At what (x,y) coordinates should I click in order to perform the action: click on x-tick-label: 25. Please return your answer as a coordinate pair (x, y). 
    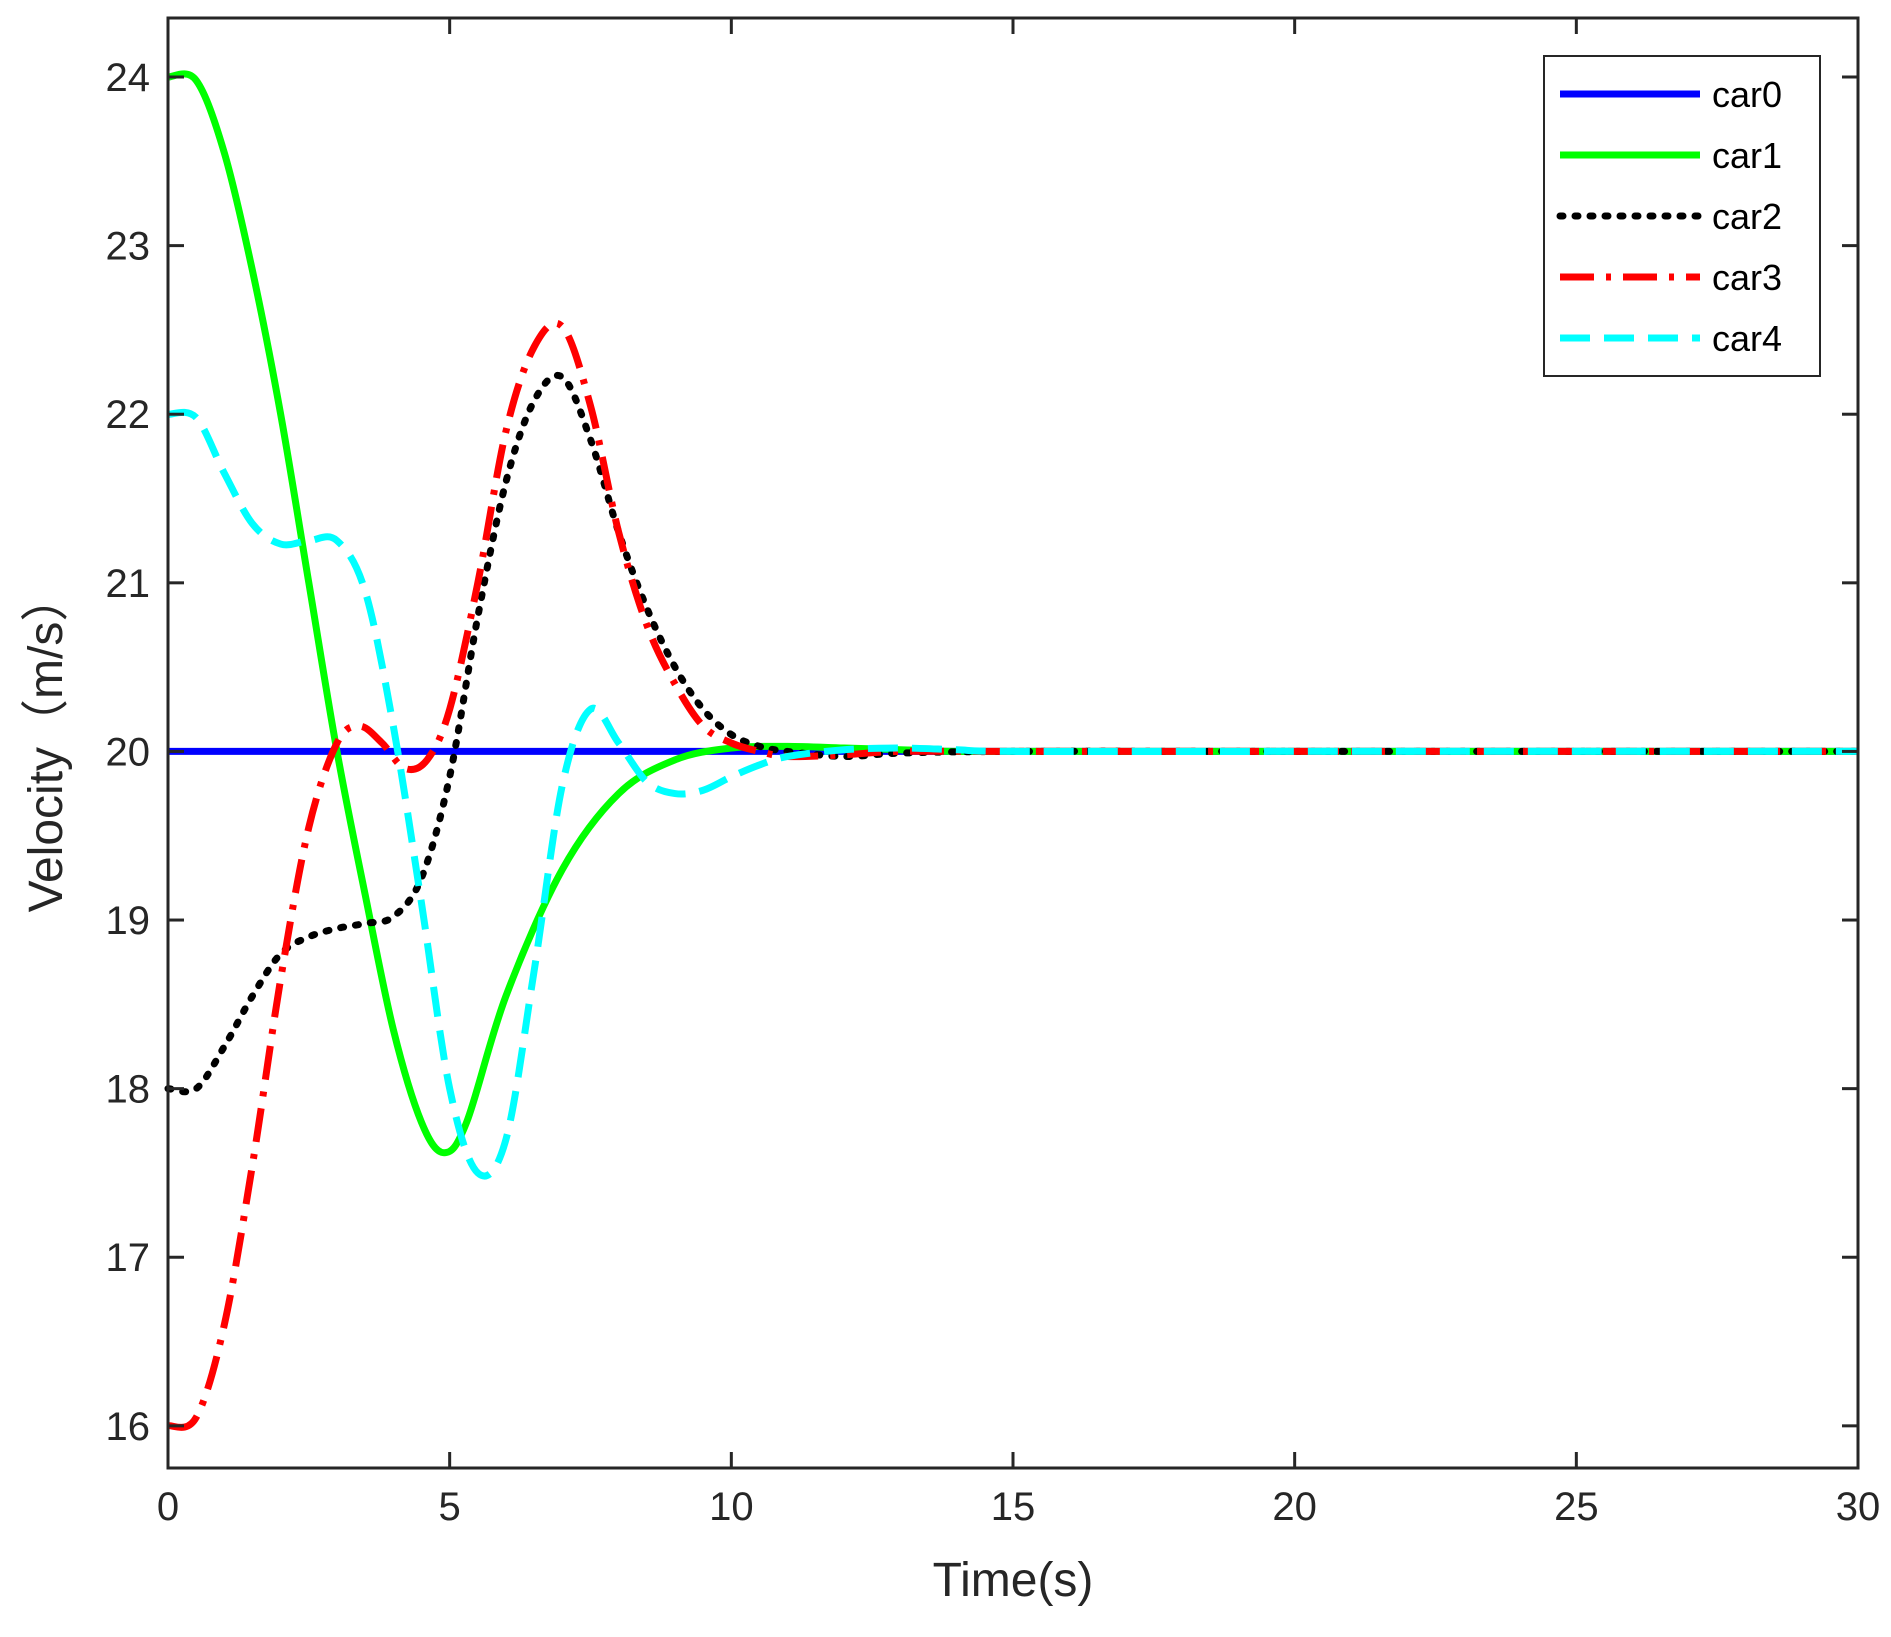
    Looking at the image, I should click on (1576, 1507).